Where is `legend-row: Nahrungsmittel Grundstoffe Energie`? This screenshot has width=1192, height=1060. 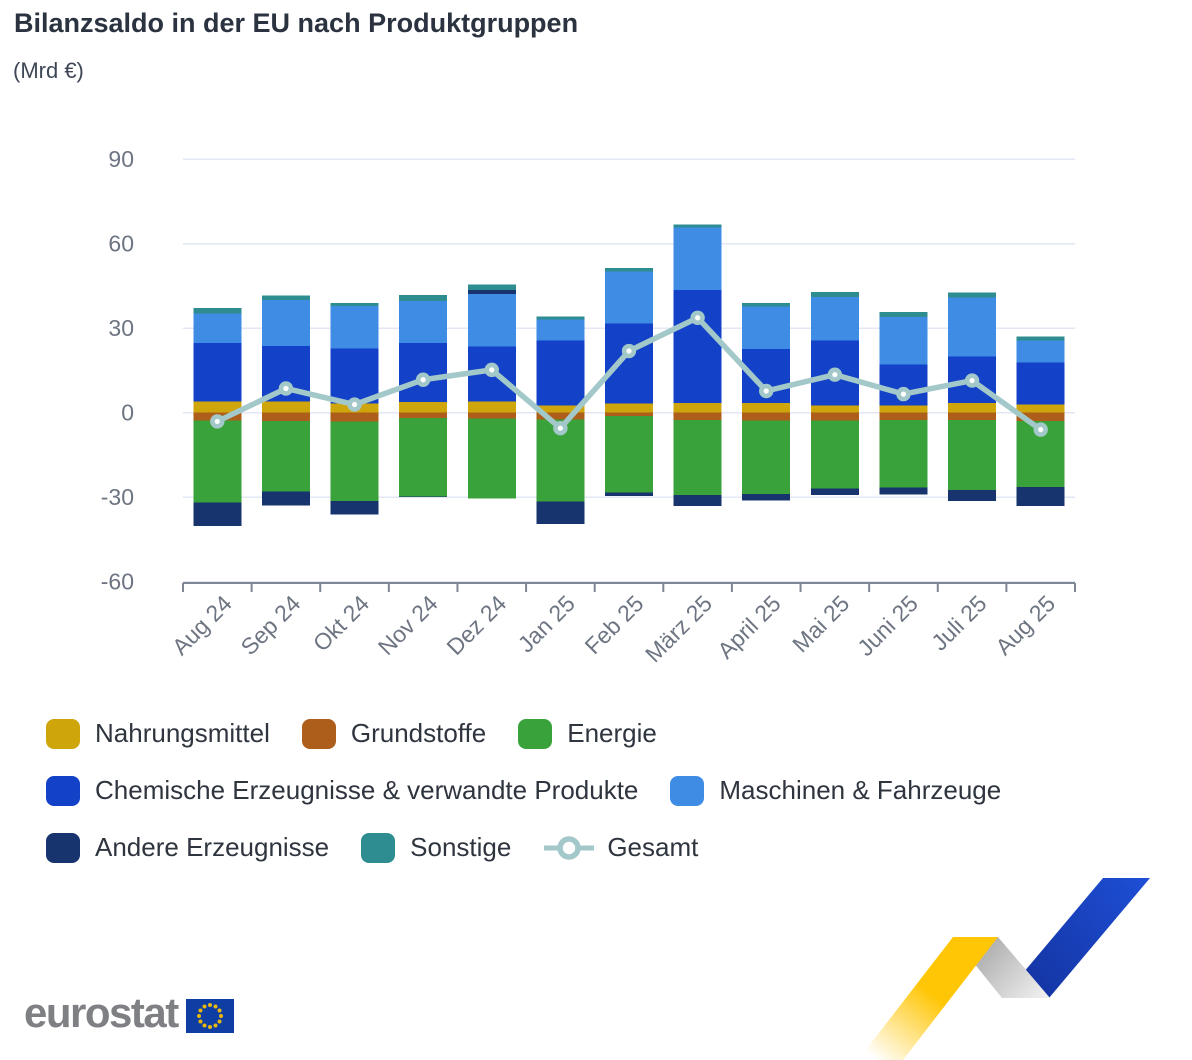 legend-row: Nahrungsmittel Grundstoffe Energie is located at coordinates (611, 733).